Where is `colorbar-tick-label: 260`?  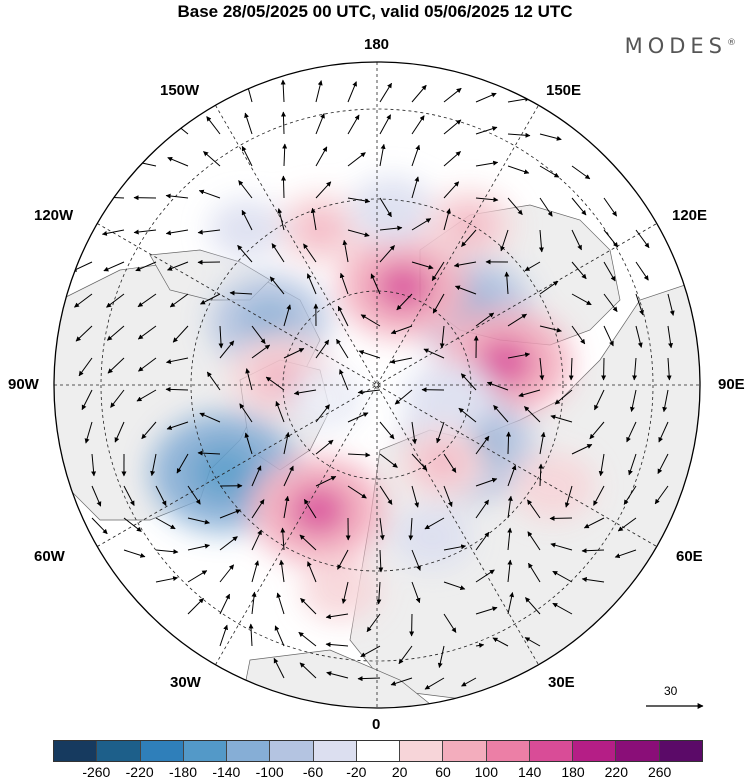
colorbar-tick-label: 260 is located at coordinates (659, 772).